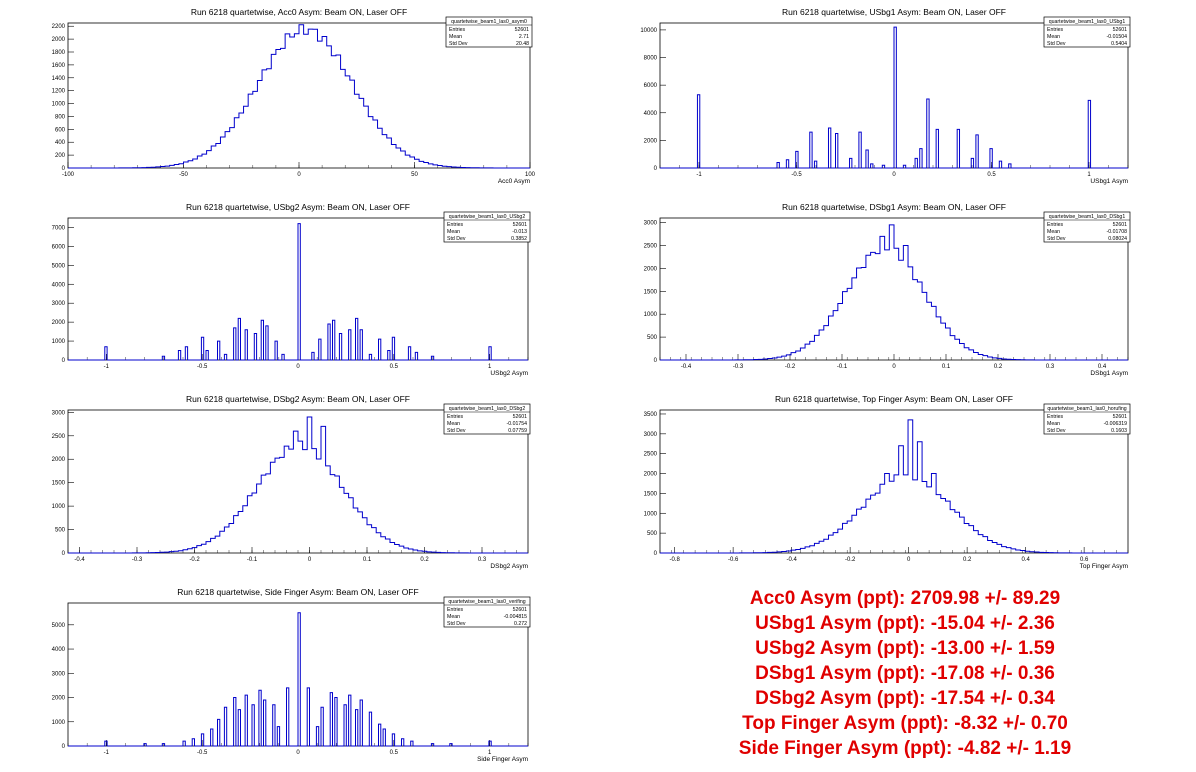  What do you see at coordinates (1109, 181) in the screenshot?
I see `x-axis-label: USbg1 Asym` at bounding box center [1109, 181].